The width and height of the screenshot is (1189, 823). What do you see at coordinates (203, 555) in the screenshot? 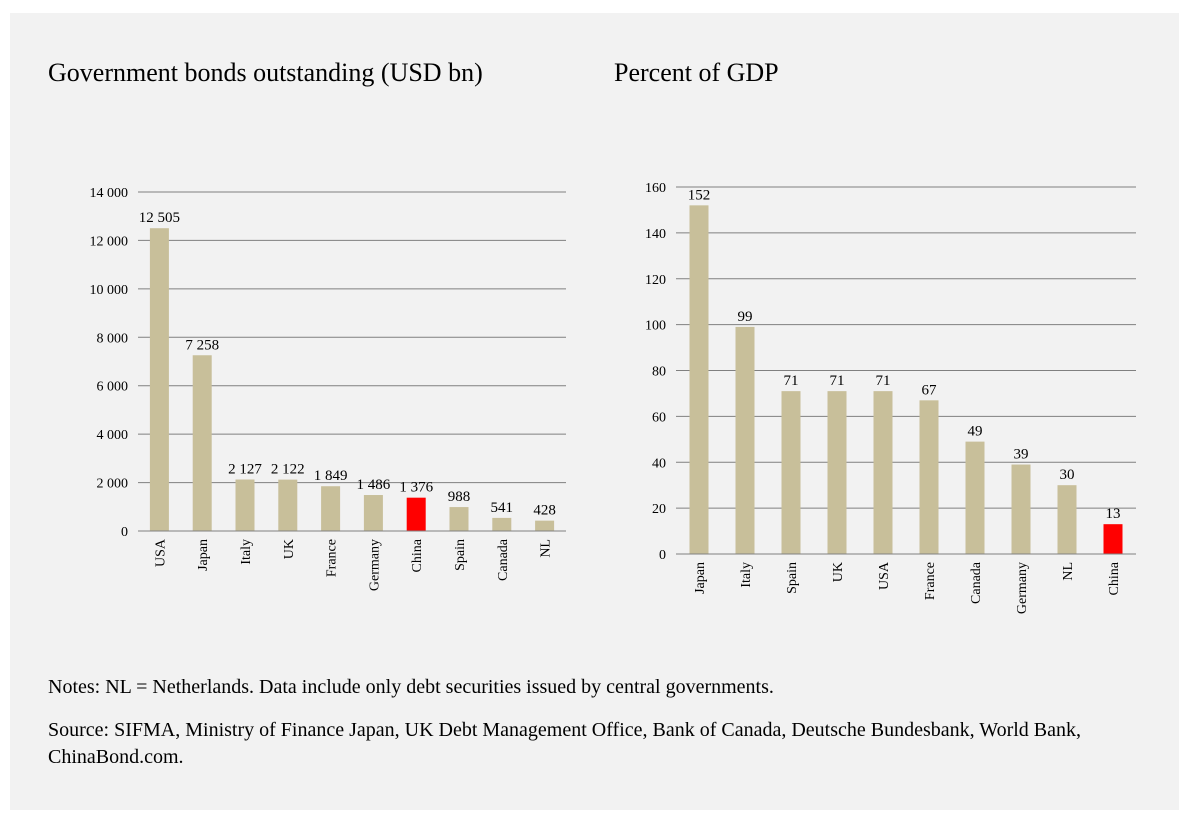
I see `bonds-category-label: Japan` at bounding box center [203, 555].